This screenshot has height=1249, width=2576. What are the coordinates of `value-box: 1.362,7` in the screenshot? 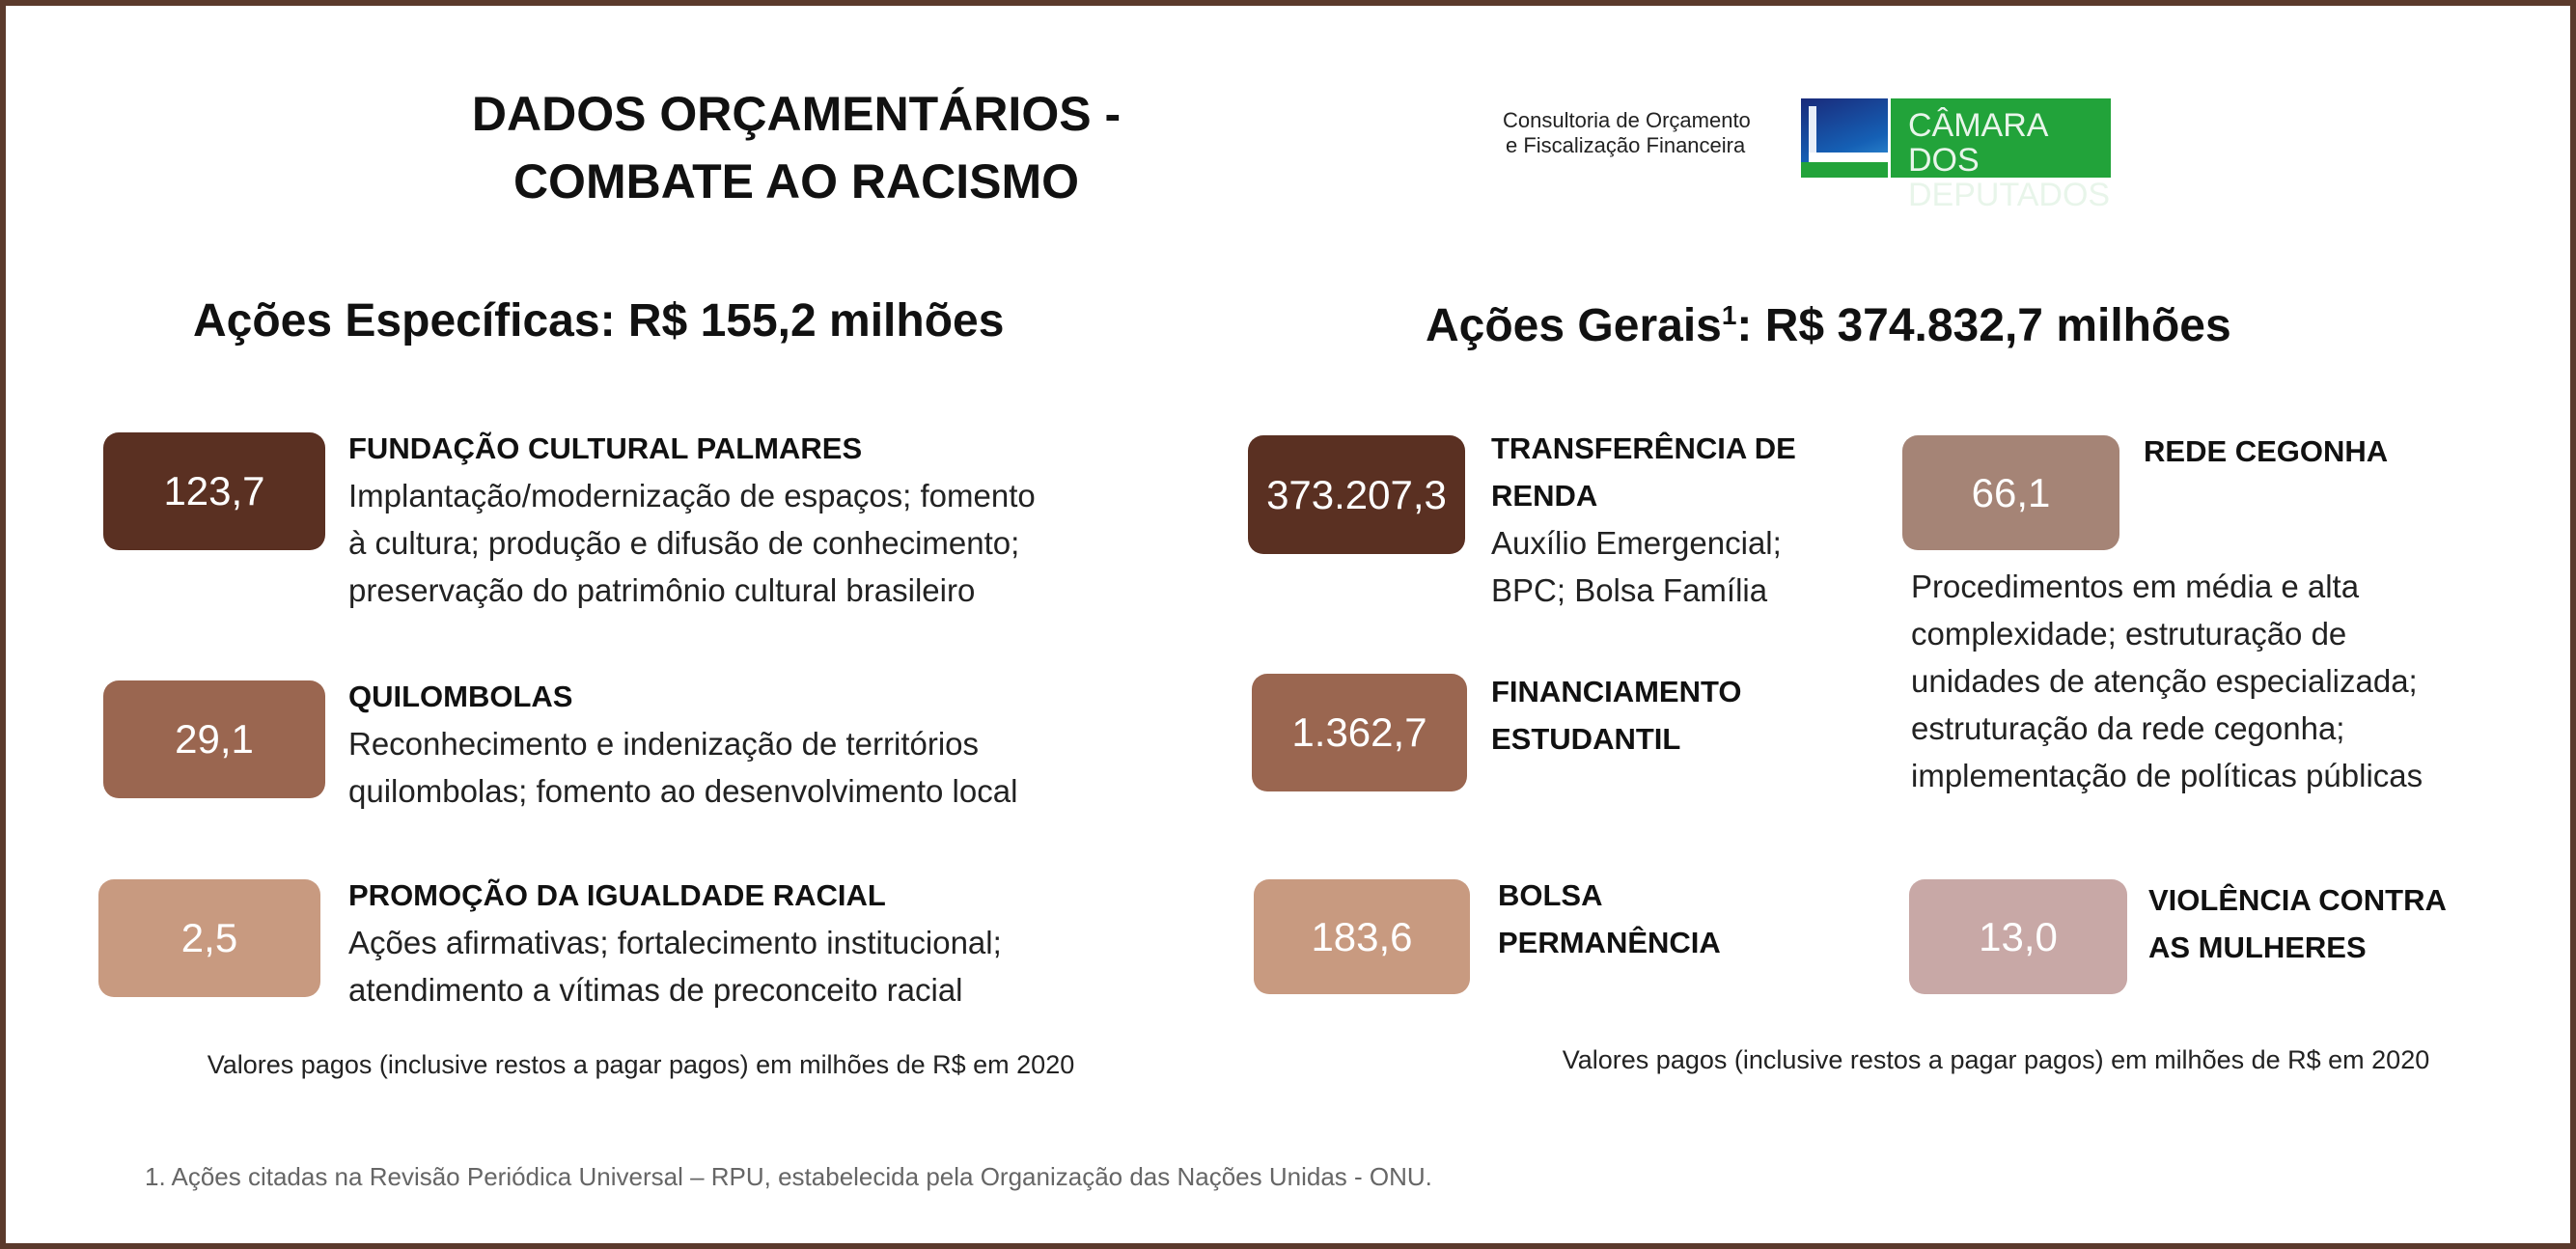 It's located at (1359, 732).